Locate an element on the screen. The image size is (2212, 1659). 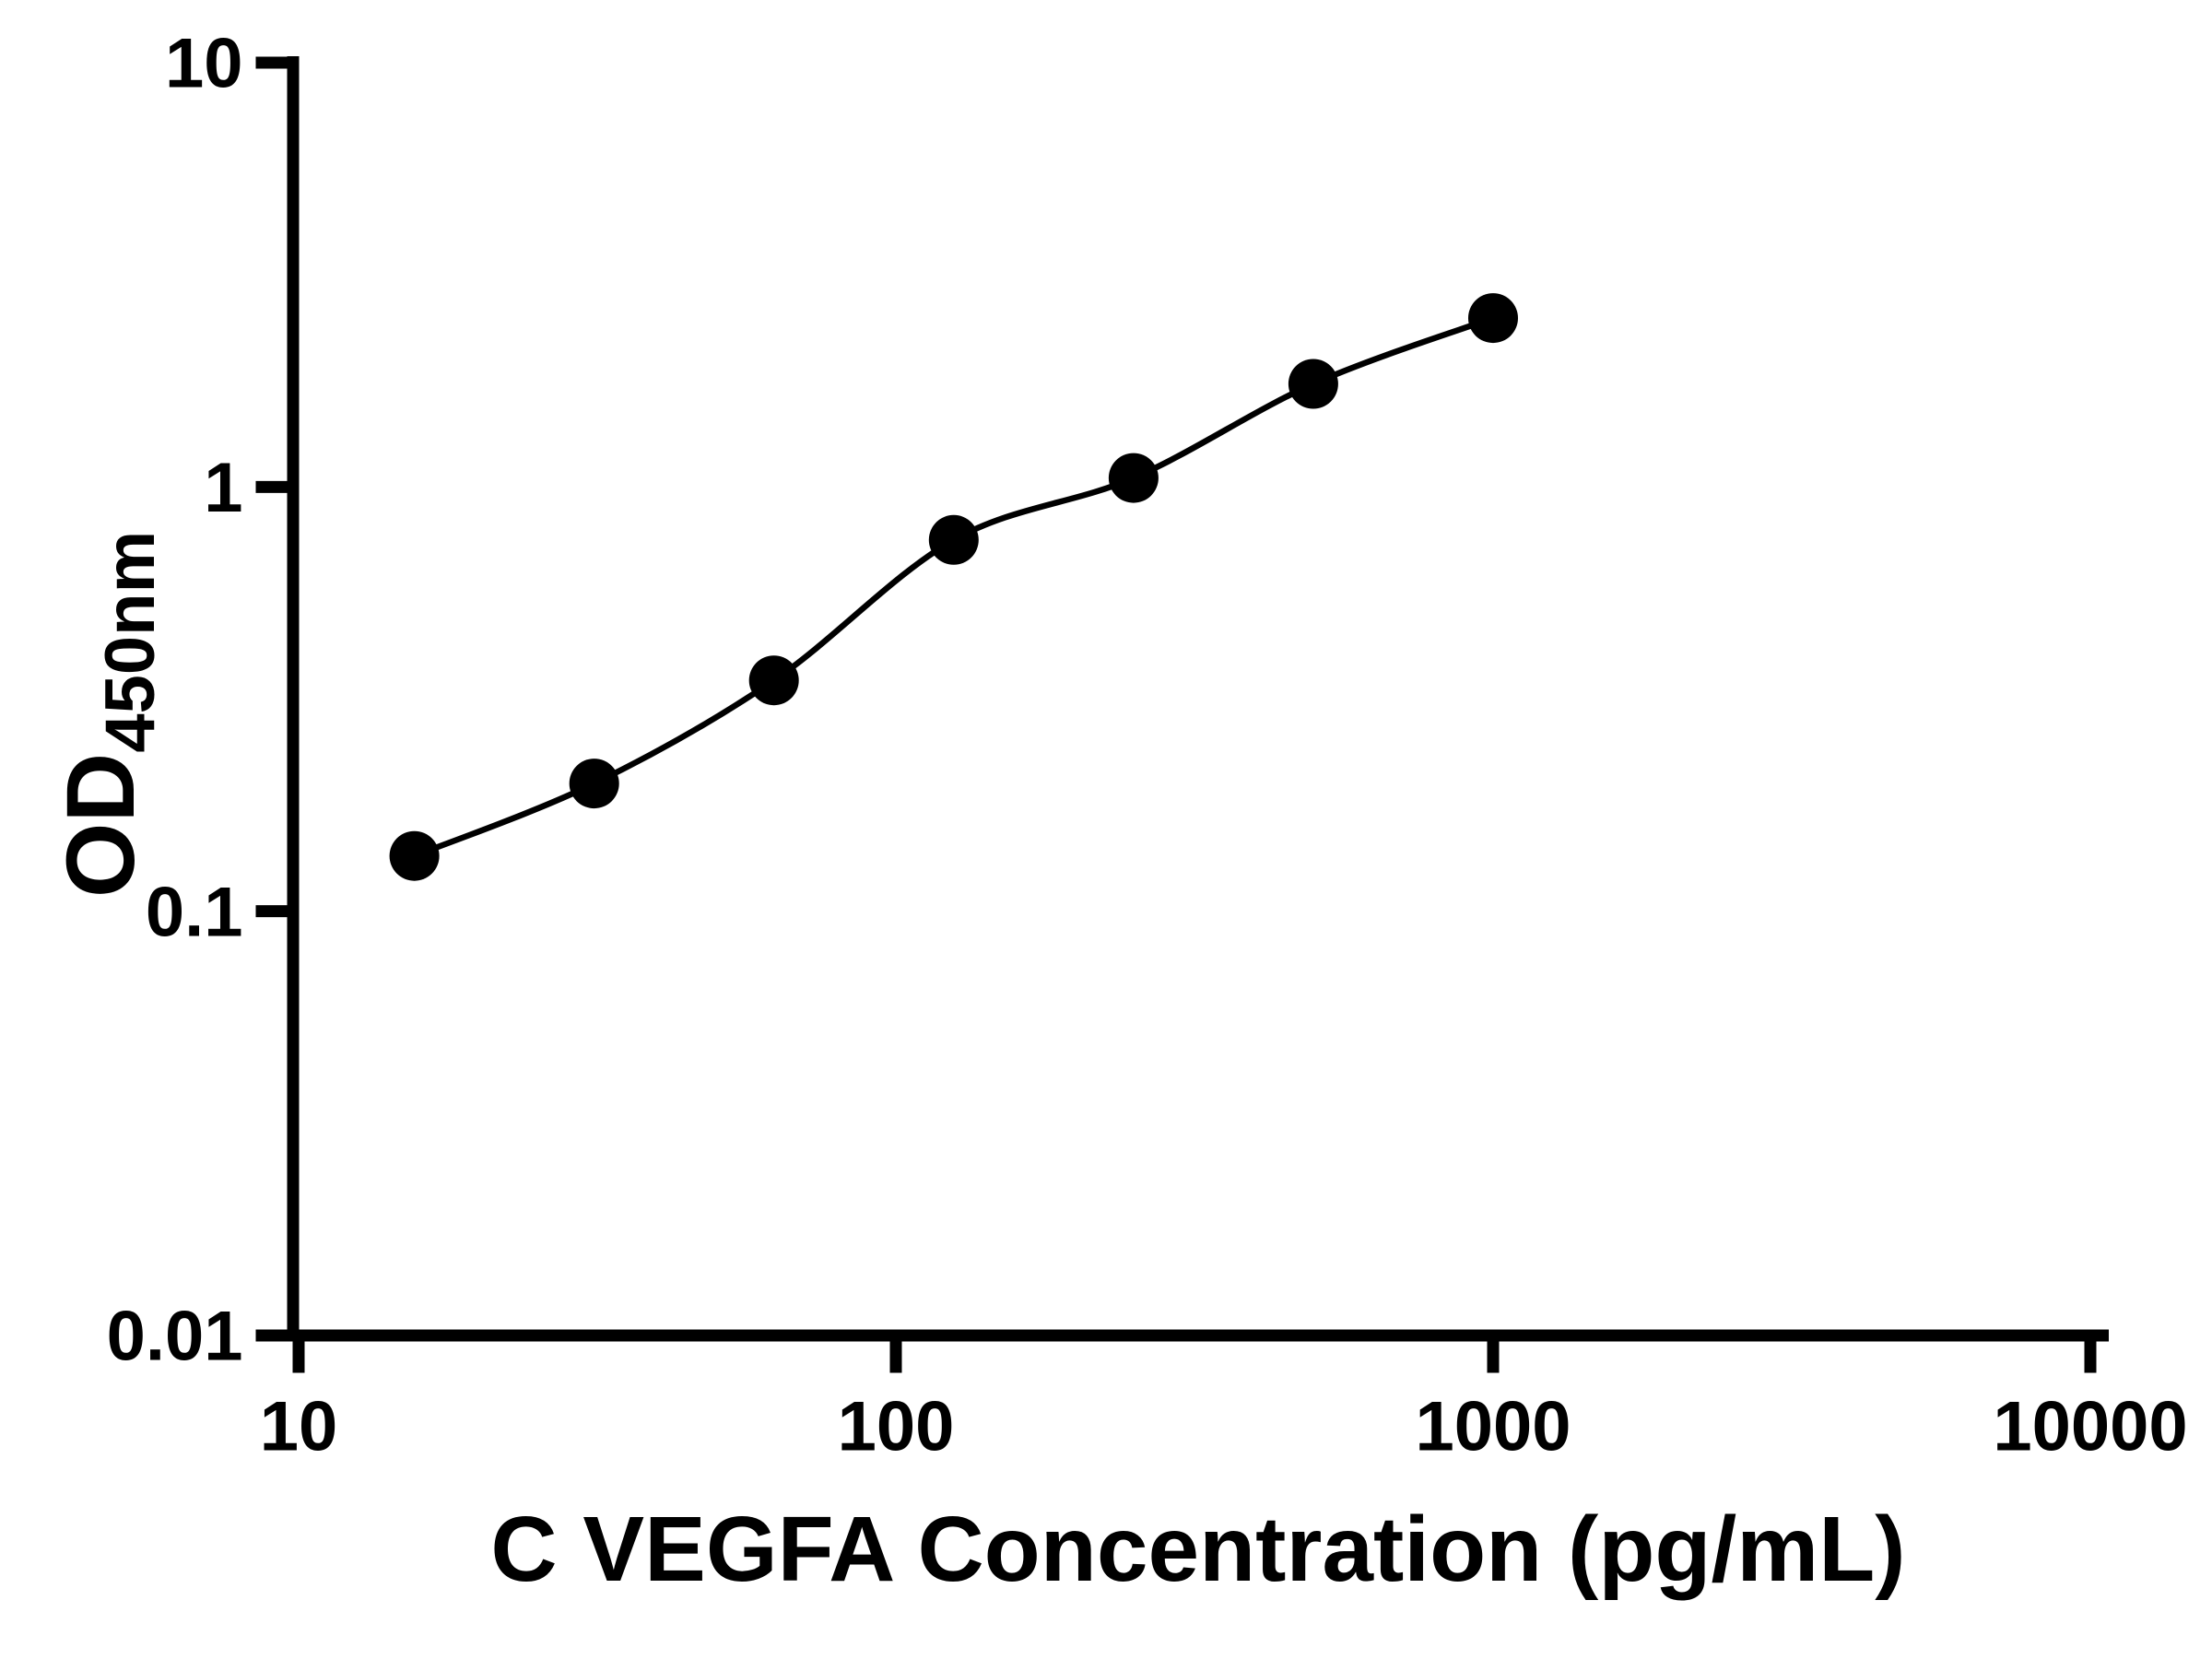
x-tick-label: 10 is located at coordinates (299, 1427).